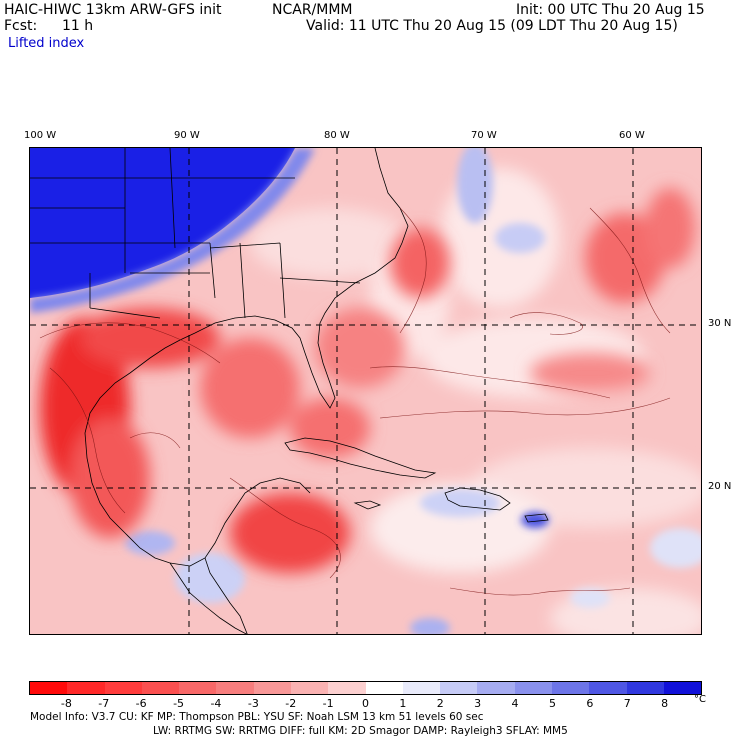 The image size is (740, 740). I want to click on model-title: HAIC-HIWC 13km ARW-GFS init, so click(113, 10).